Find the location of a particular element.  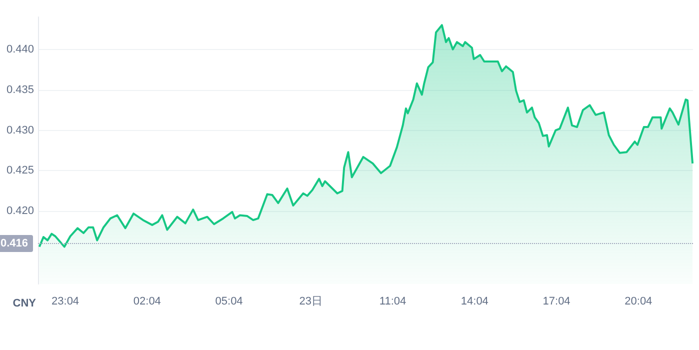

y-tick-label: 0.425 is located at coordinates (20, 170).